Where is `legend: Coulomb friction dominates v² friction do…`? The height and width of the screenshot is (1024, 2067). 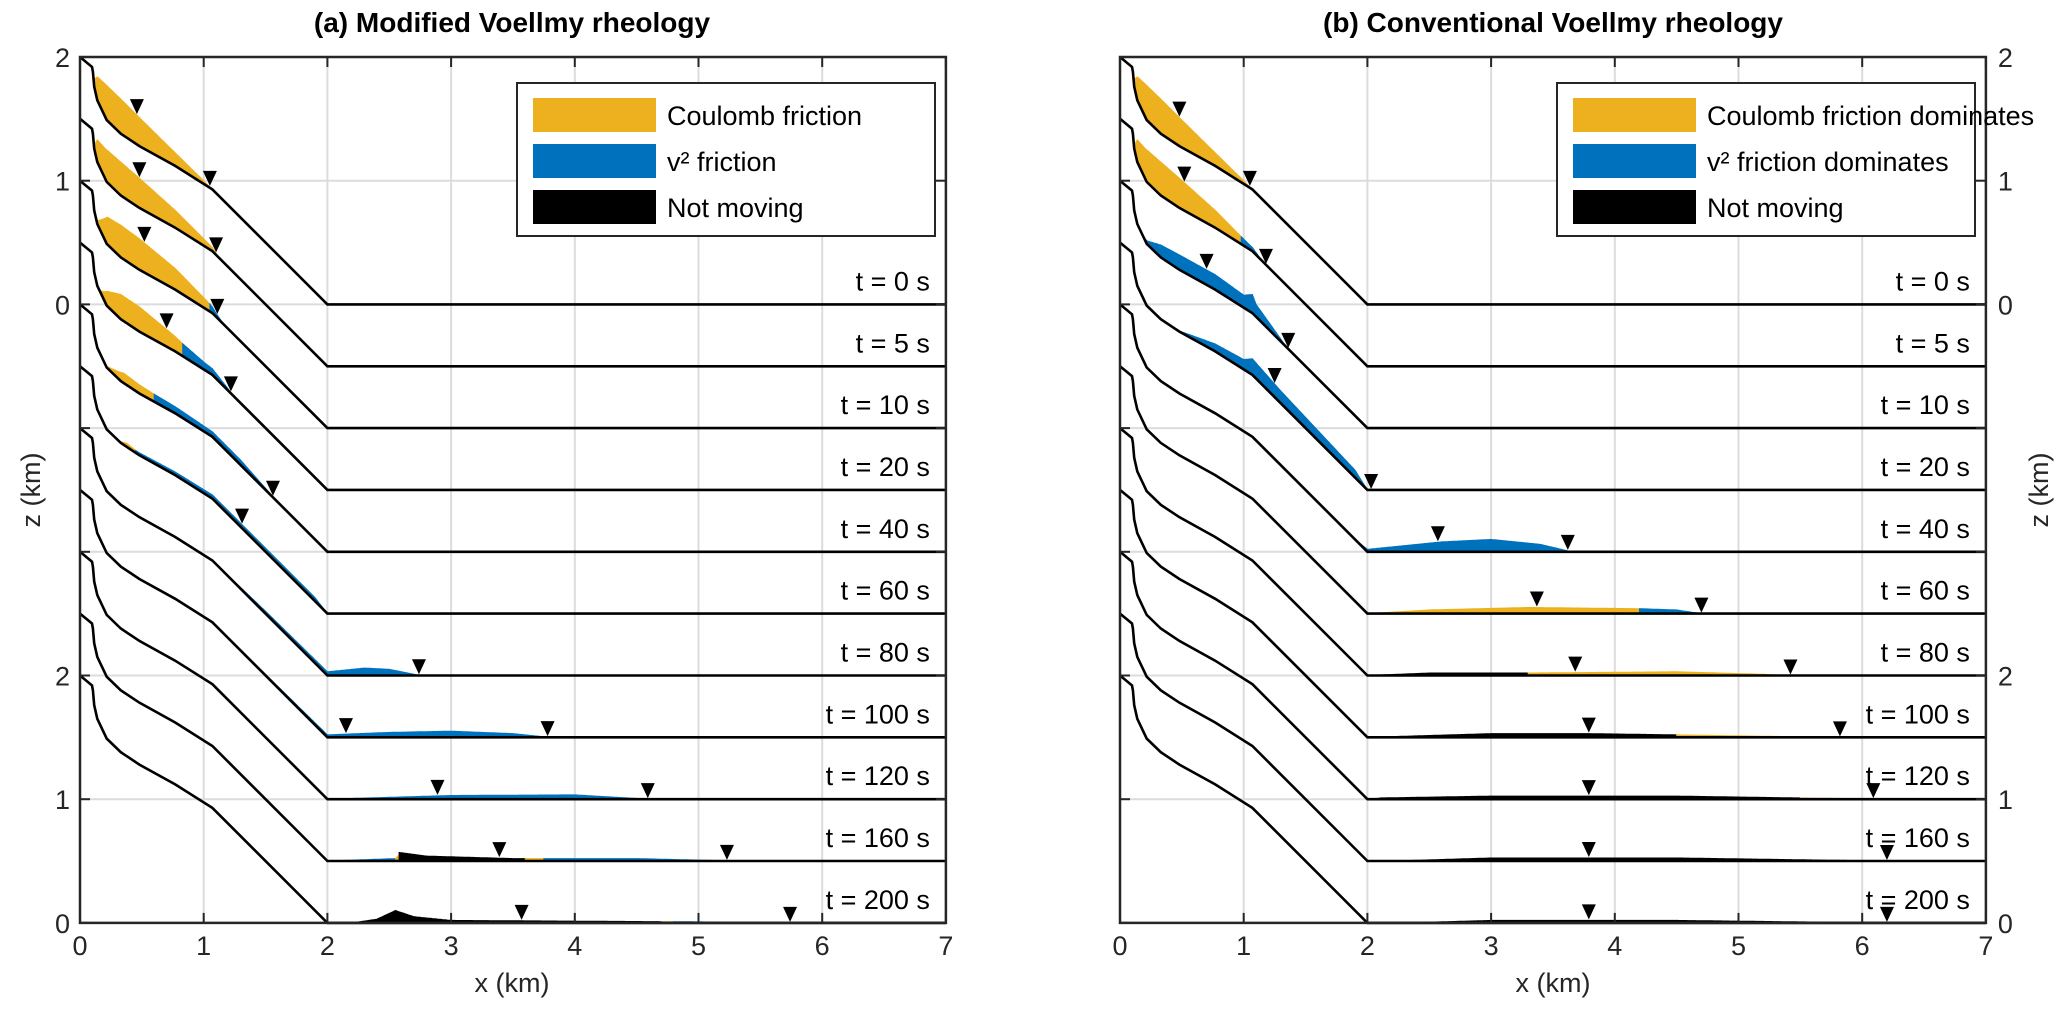 legend: Coulomb friction dominates v² friction do… is located at coordinates (1795, 159).